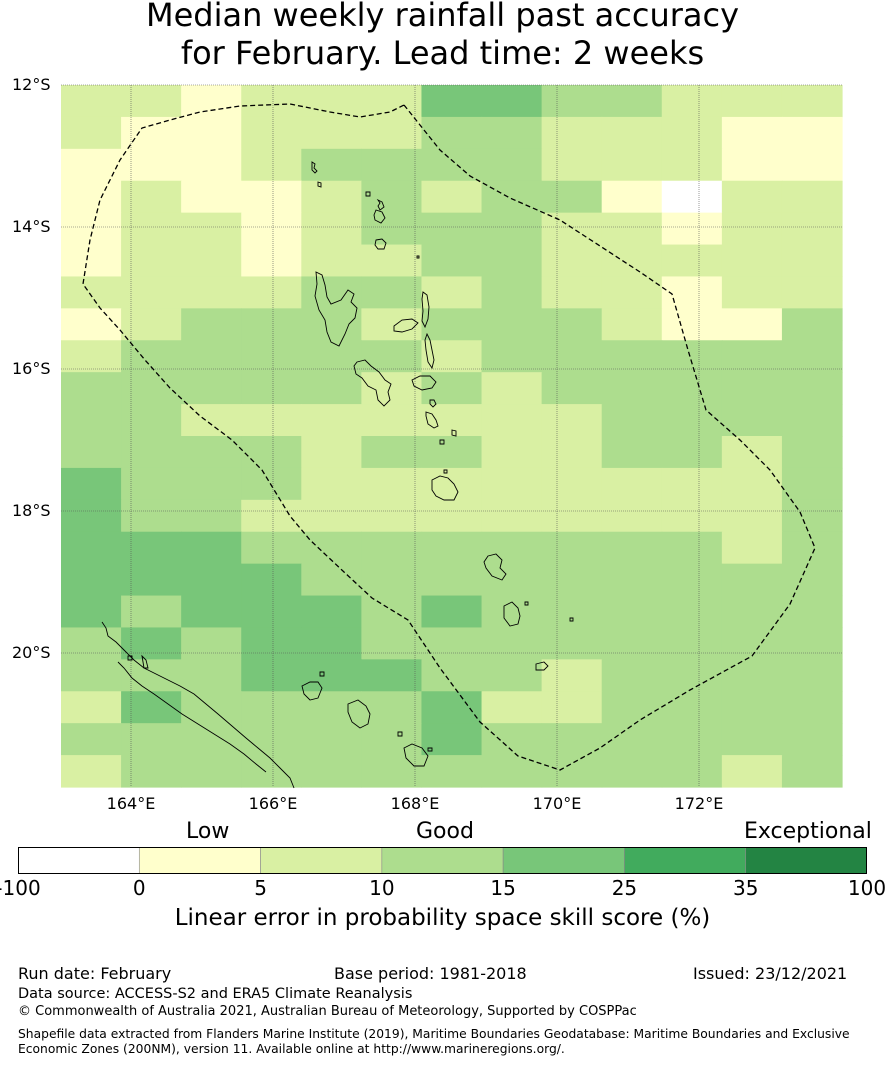 Image resolution: width=885 pixels, height=1065 pixels. I want to click on lat-label-20s: 20°S, so click(31, 652).